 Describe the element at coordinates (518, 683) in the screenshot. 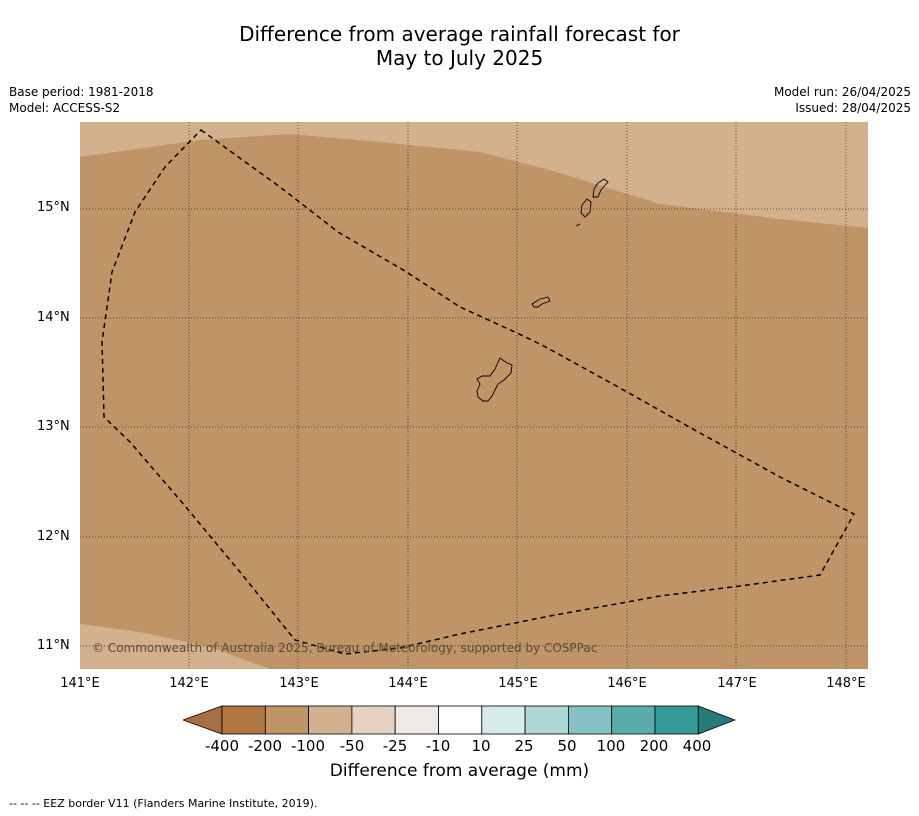

I see `lon-label: 145°E` at that location.